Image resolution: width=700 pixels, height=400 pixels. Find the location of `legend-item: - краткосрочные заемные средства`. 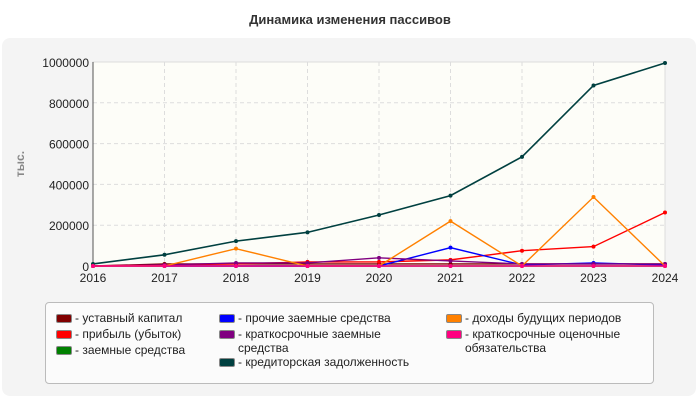

legend-item: - краткосрочные заемные средства is located at coordinates (314, 341).